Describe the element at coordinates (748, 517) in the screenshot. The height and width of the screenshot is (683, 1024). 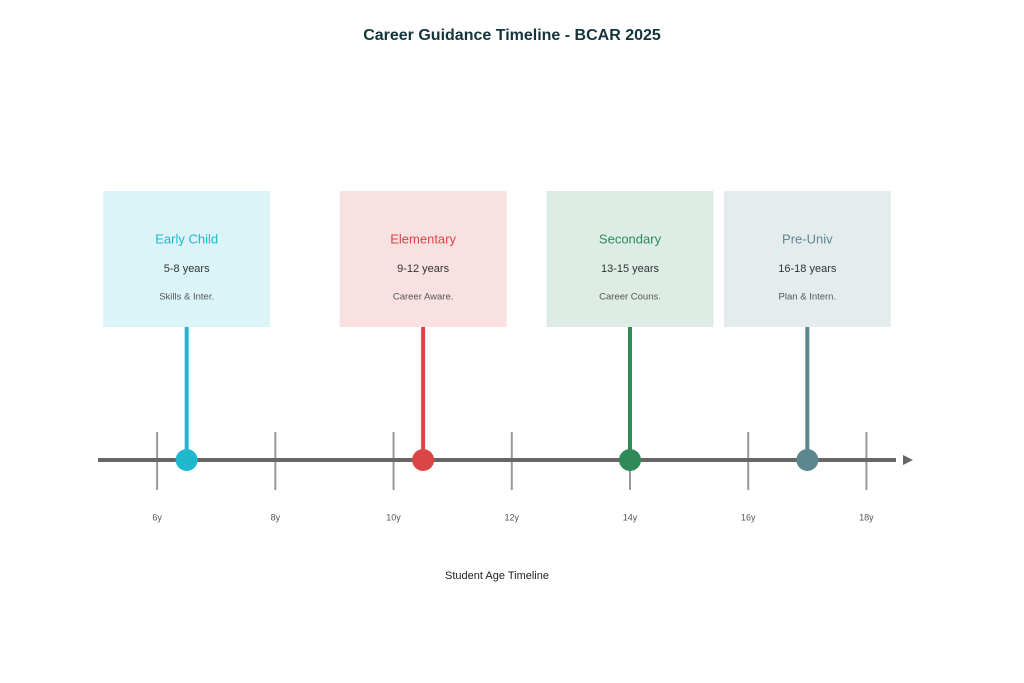
I see `x-tick-label: 16y` at that location.